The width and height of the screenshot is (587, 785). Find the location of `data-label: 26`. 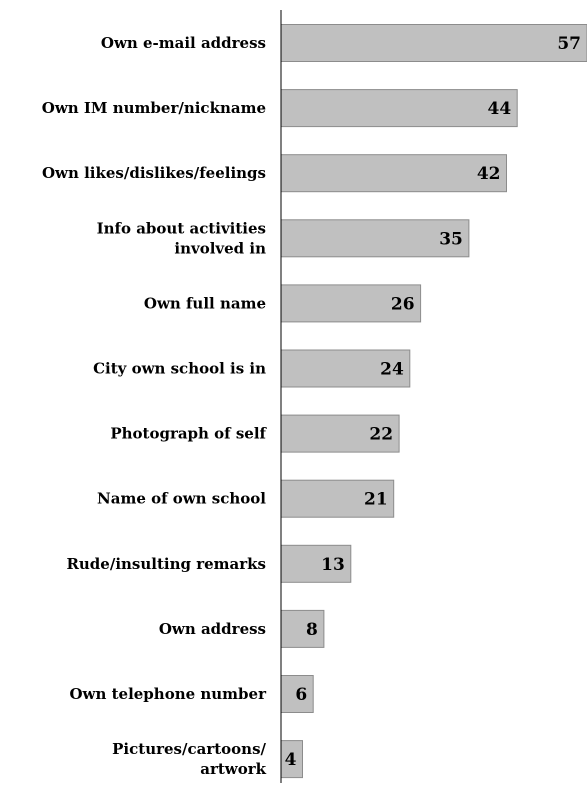

data-label: 26 is located at coordinates (403, 304).